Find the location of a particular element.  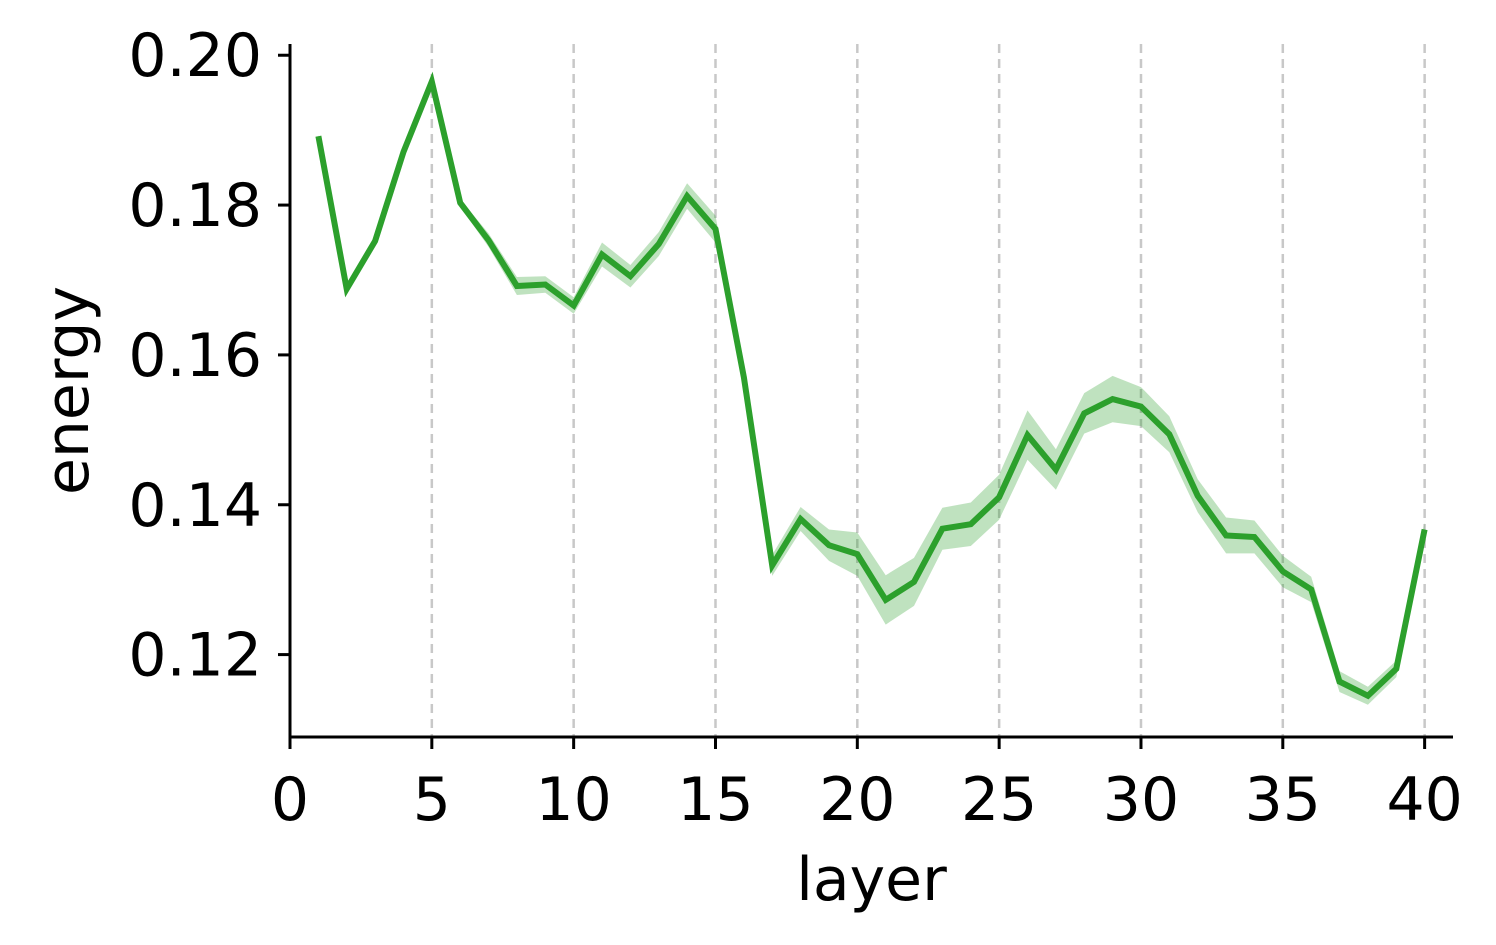

y-axis-label: energy is located at coordinates (68, 390).